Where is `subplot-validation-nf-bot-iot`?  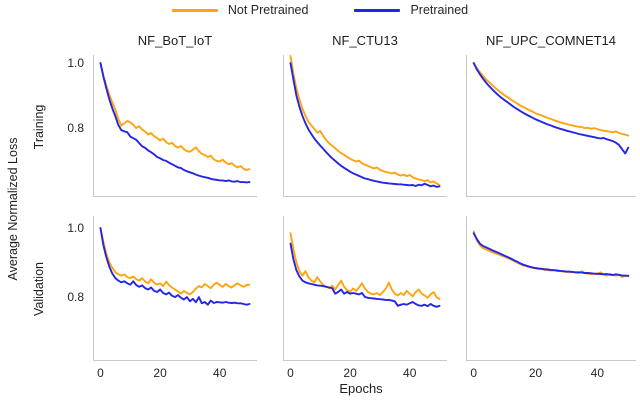
subplot-validation-nf-bot-iot is located at coordinates (175, 288).